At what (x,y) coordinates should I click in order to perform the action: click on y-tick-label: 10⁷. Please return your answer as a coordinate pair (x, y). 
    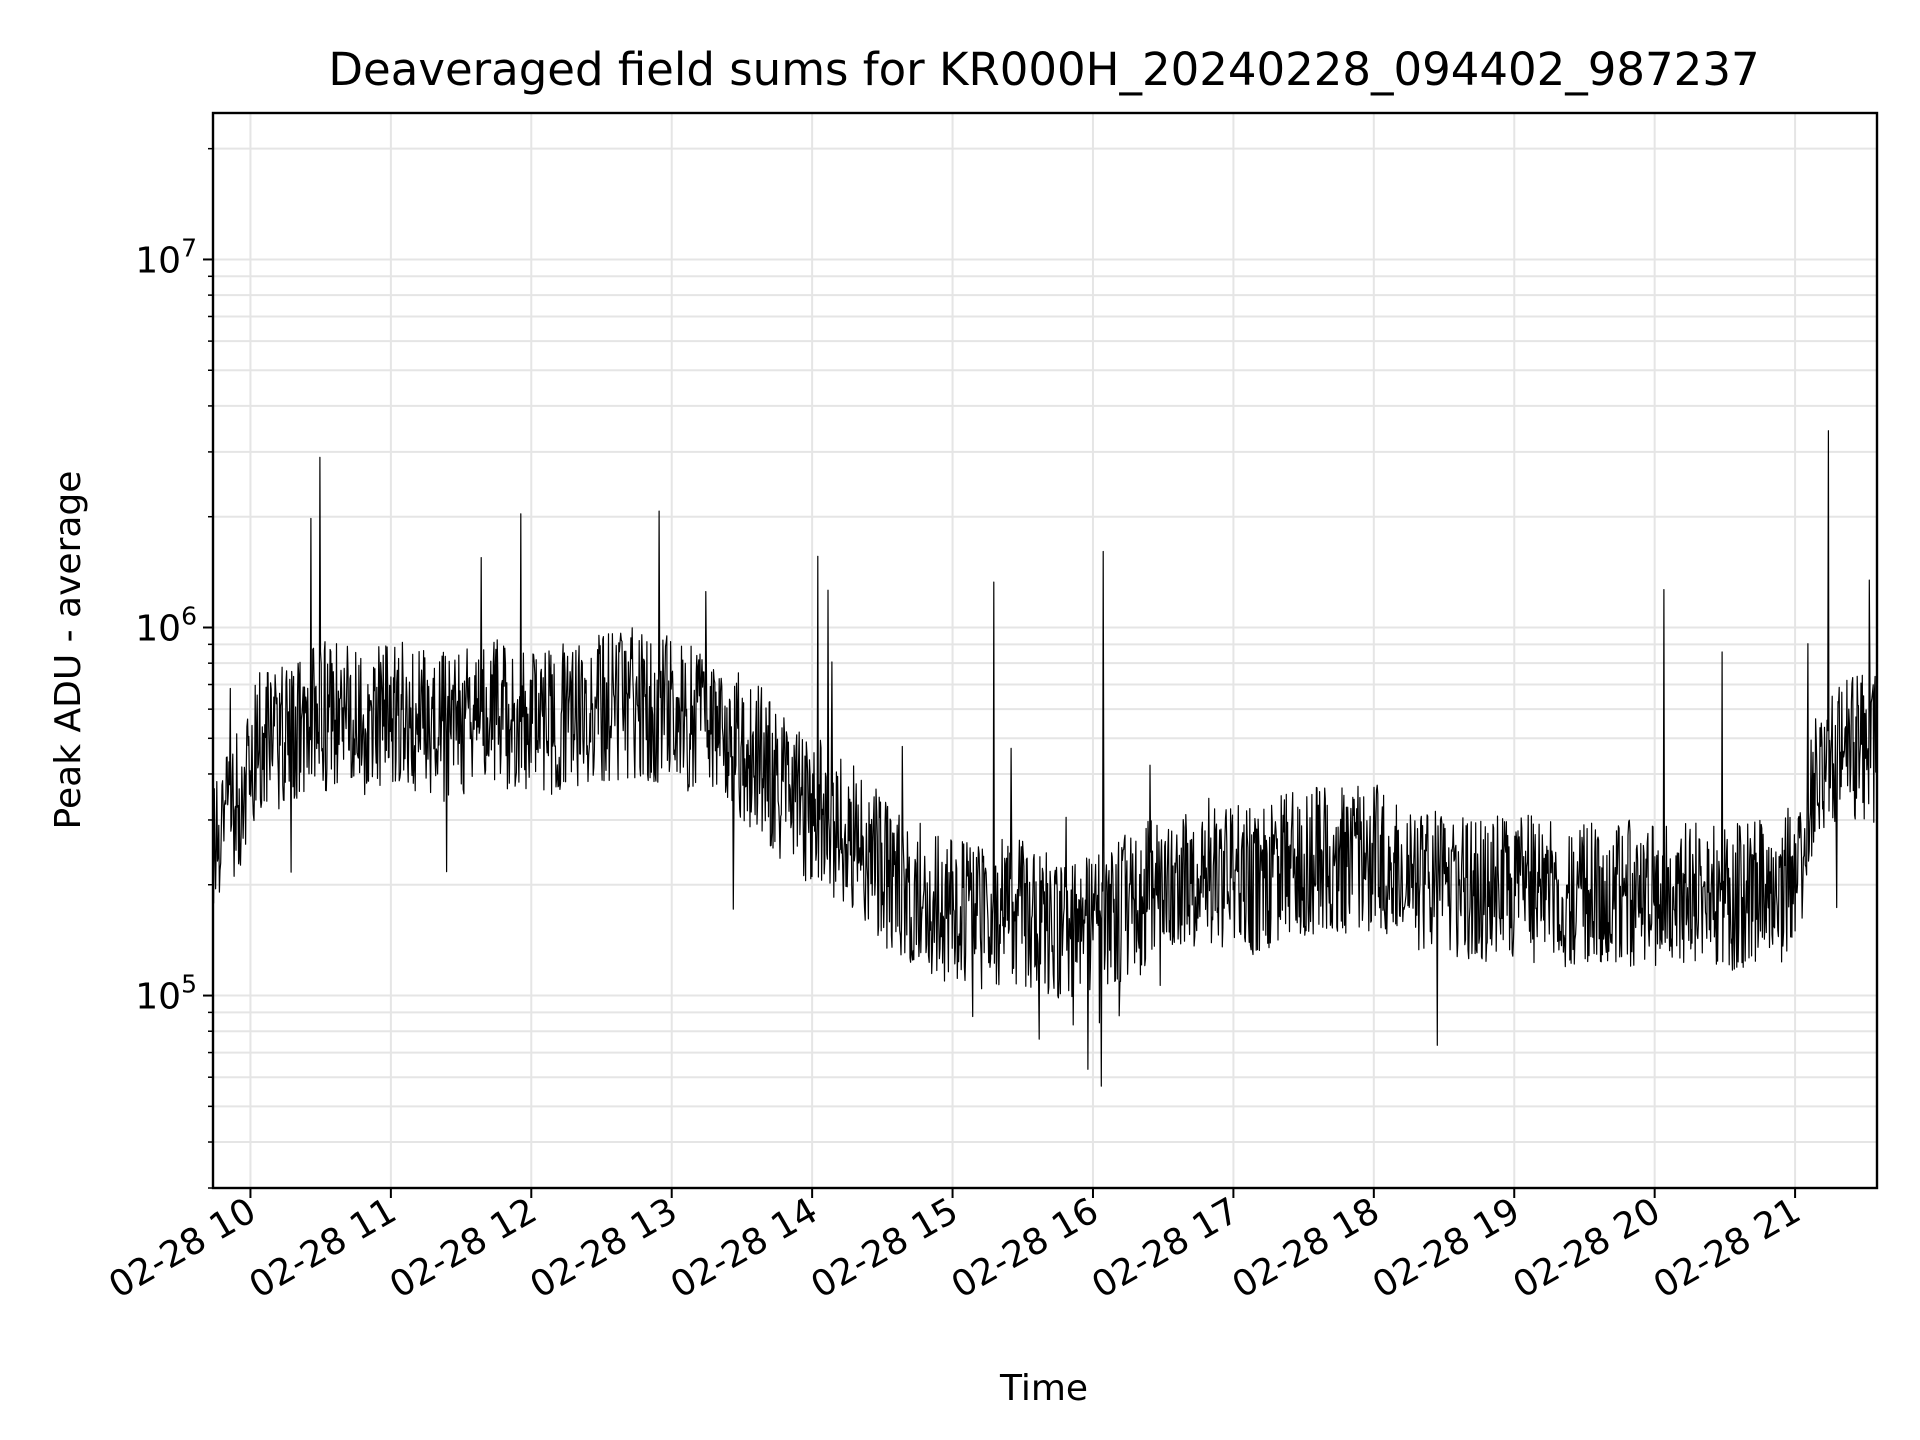
    Looking at the image, I should click on (166, 257).